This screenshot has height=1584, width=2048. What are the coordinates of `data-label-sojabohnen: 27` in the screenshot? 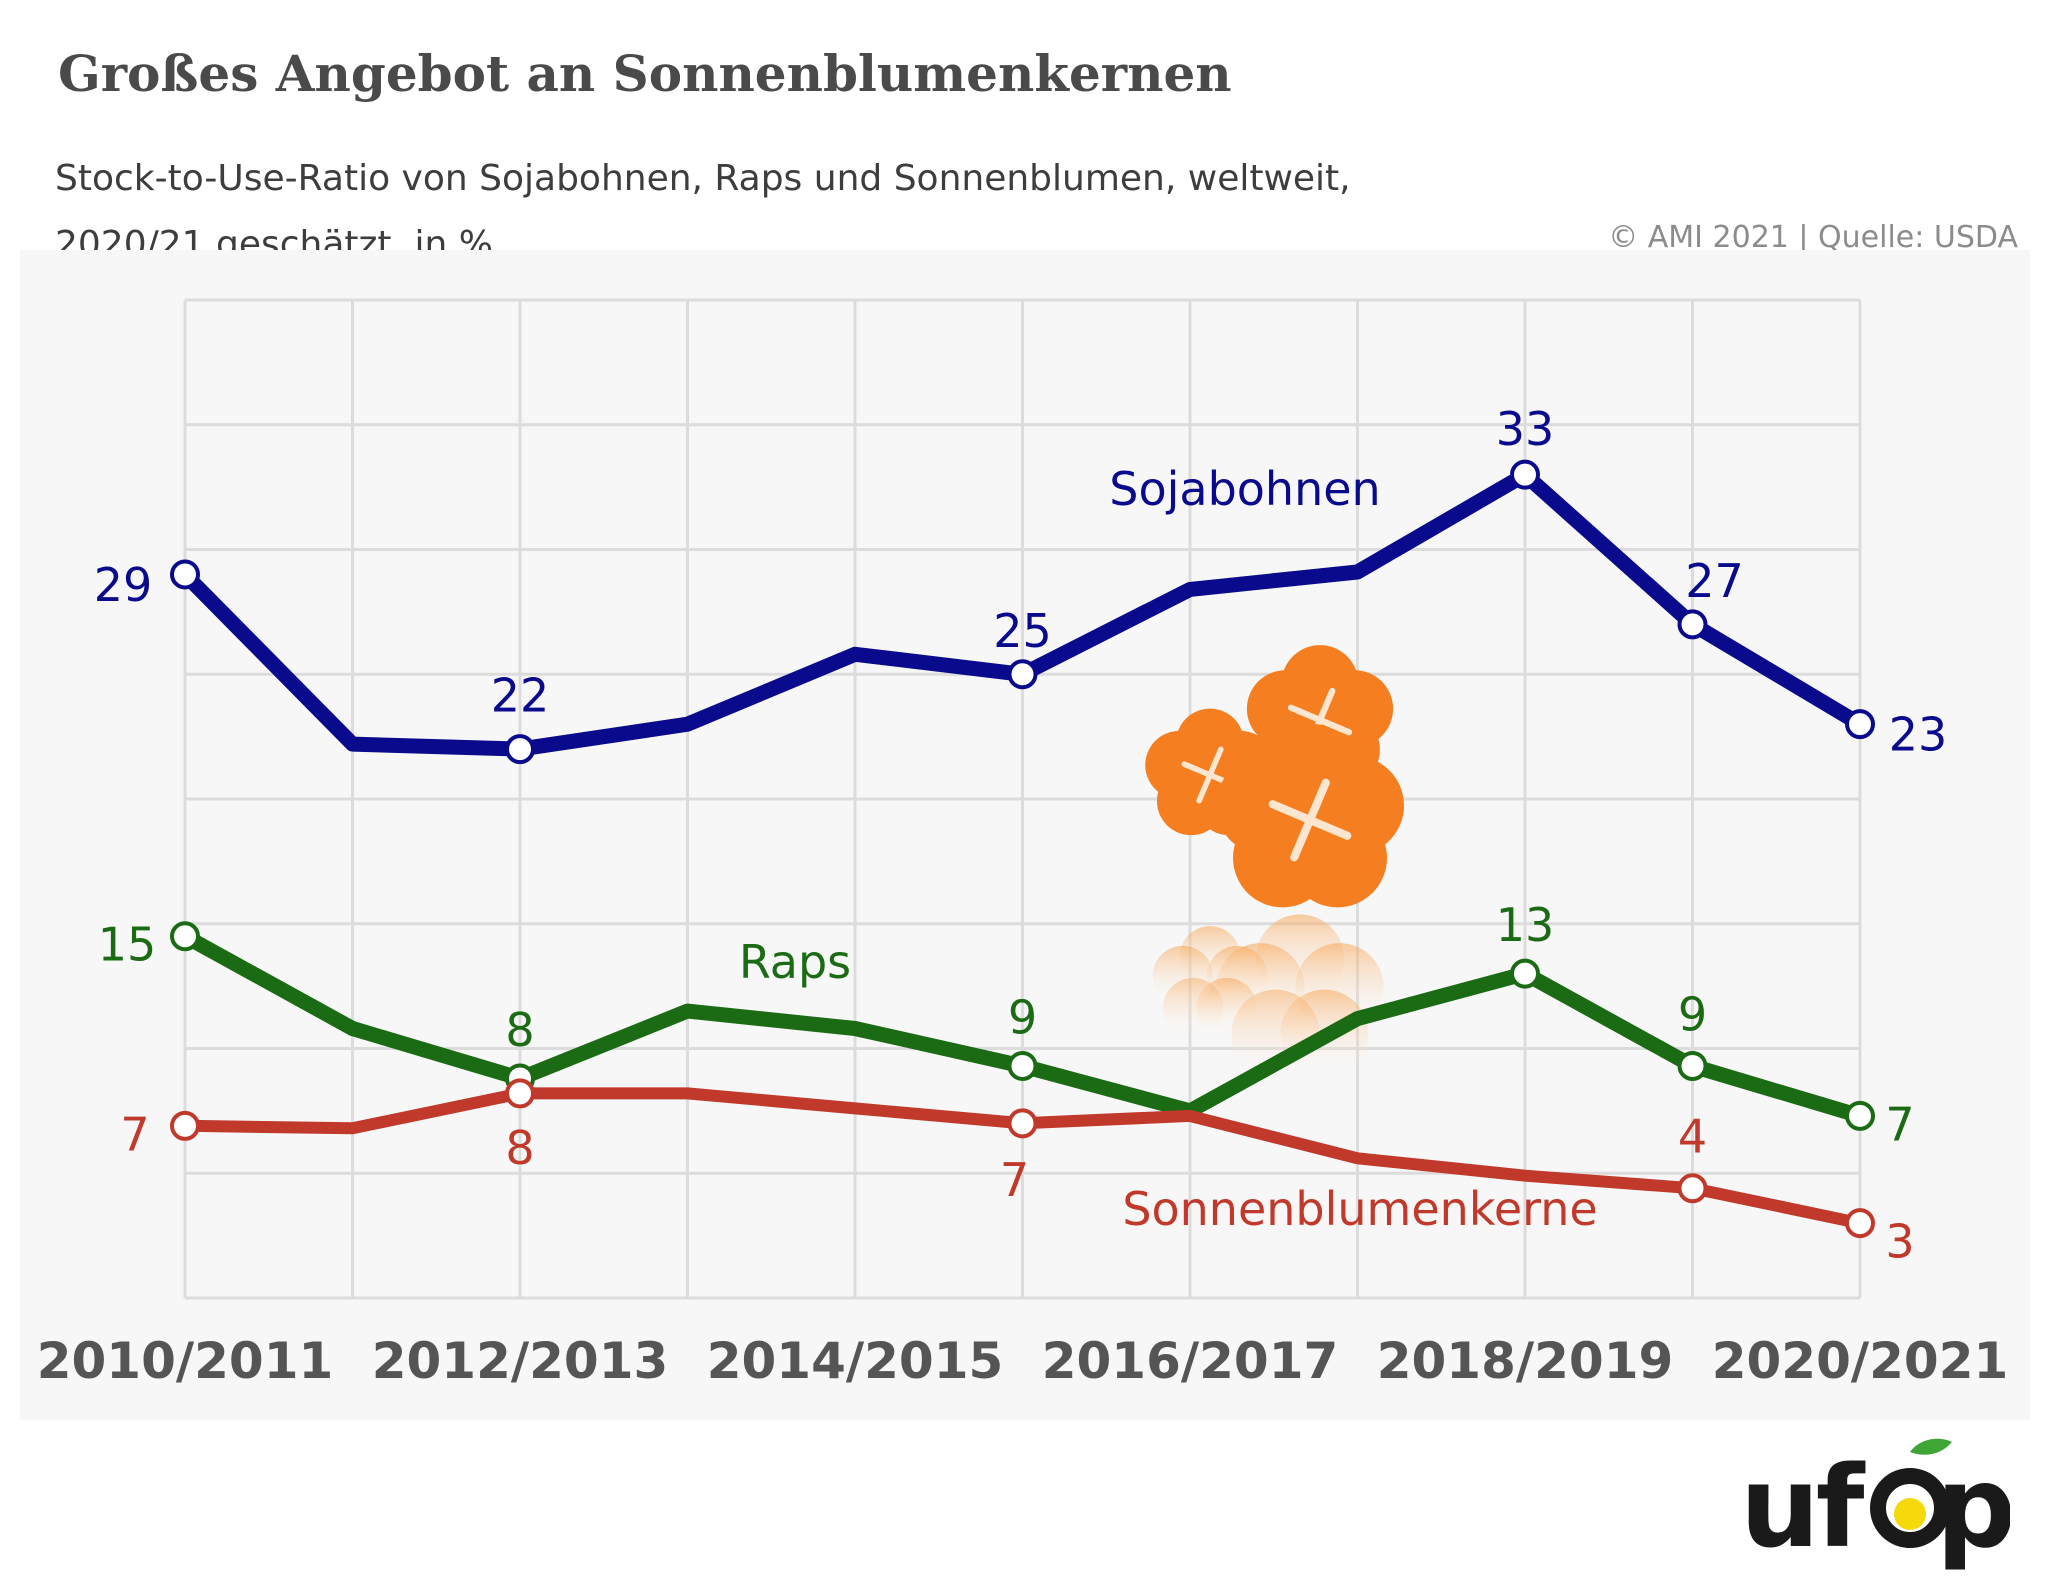 It's located at (1714, 581).